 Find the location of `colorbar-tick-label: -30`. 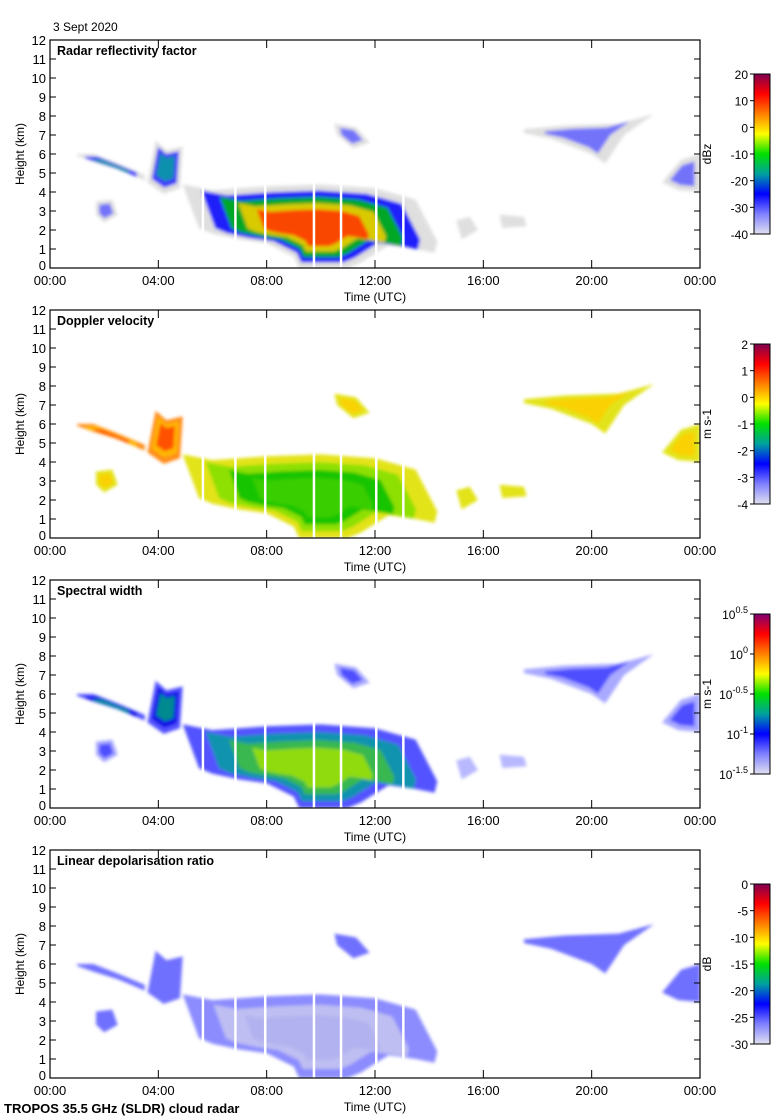

colorbar-tick-label: -30 is located at coordinates (740, 1045).